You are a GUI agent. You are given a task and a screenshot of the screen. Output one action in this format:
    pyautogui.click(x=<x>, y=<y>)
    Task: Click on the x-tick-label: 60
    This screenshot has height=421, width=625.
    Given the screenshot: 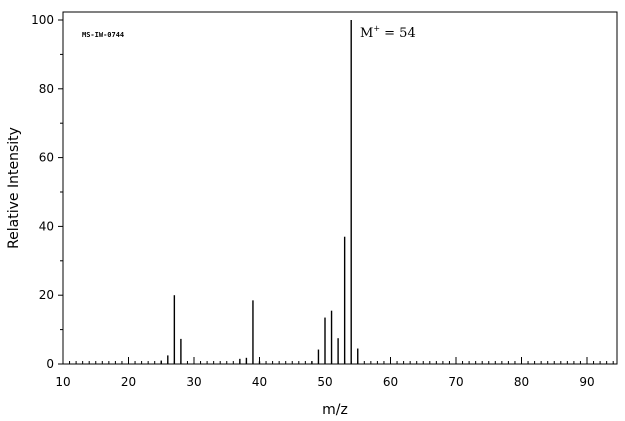 What is the action you would take?
    pyautogui.click(x=390, y=382)
    